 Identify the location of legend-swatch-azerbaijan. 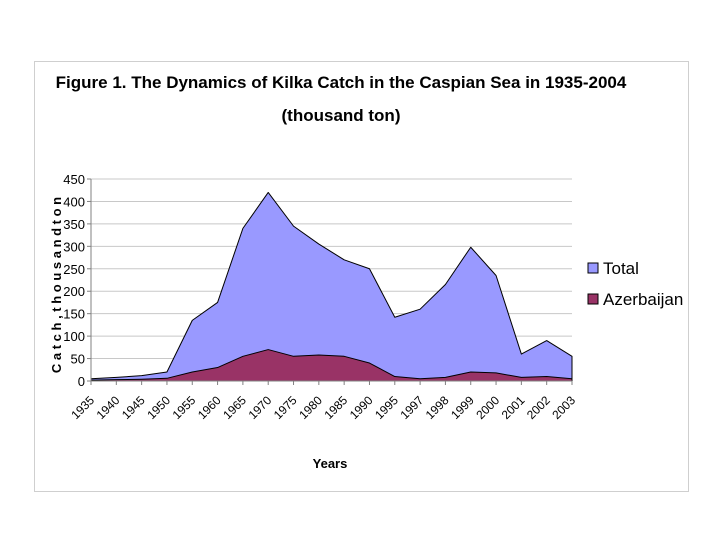
(593, 299).